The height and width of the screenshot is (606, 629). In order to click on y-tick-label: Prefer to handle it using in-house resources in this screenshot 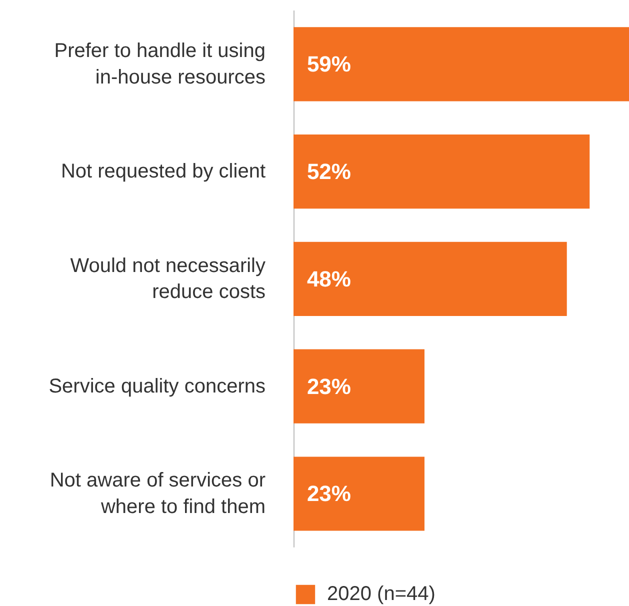, I will do `click(160, 64)`.